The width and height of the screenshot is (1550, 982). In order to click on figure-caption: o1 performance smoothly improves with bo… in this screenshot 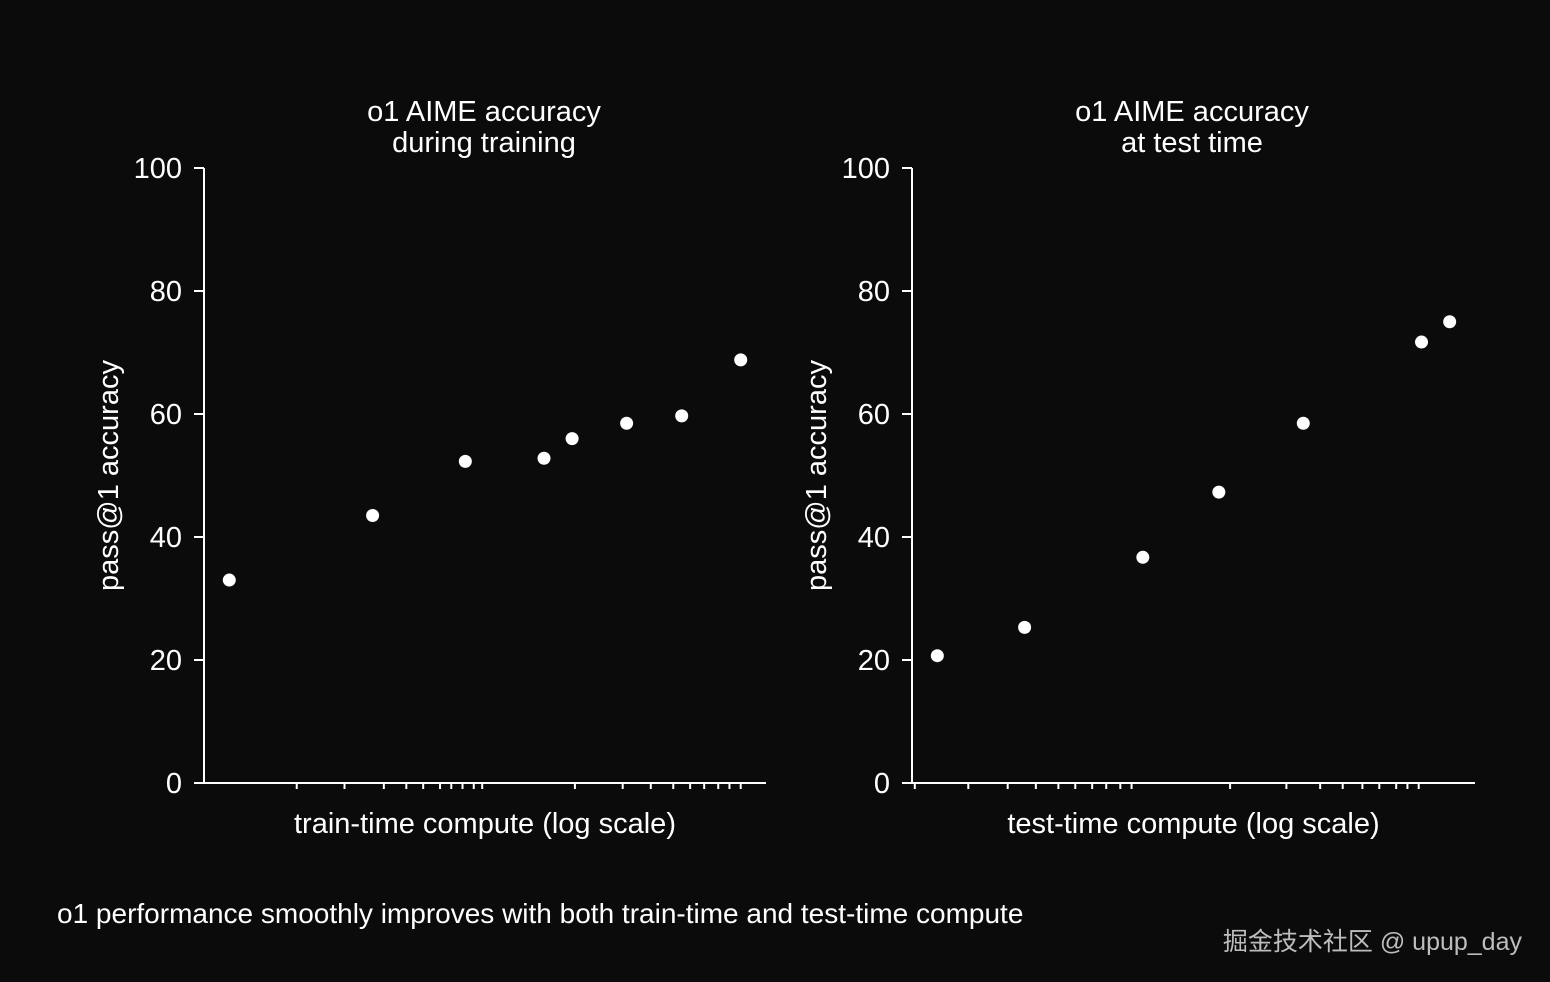, I will do `click(540, 913)`.